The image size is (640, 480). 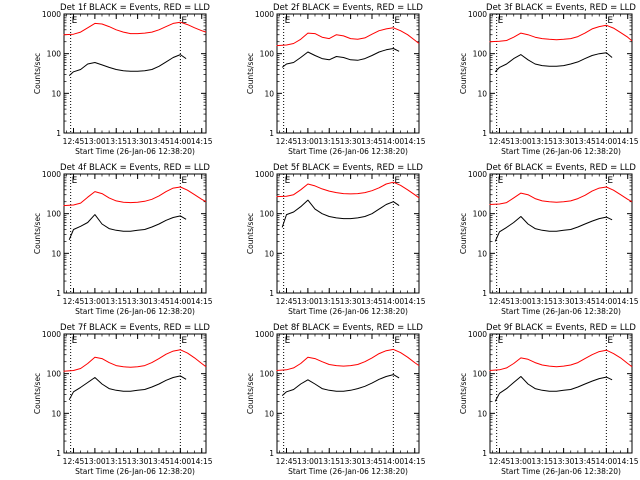 What do you see at coordinates (348, 8) in the screenshot?
I see `panel-title: Det 2f BLACK = Events, RED = LLD` at bounding box center [348, 8].